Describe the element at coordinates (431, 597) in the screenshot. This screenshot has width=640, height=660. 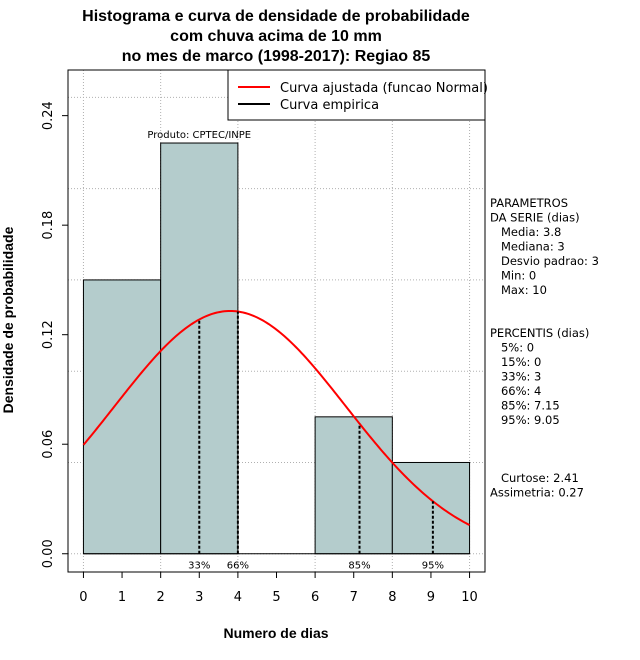
I see `x-tick-label: 9` at that location.